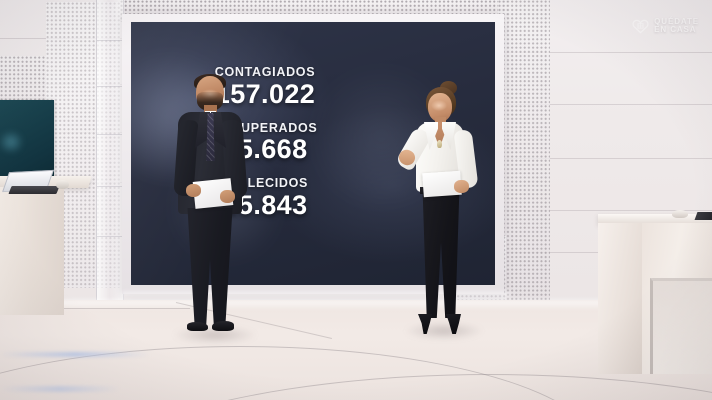 The width and height of the screenshot is (712, 400). Describe the element at coordinates (110, 150) in the screenshot. I see `glass-strip` at that location.